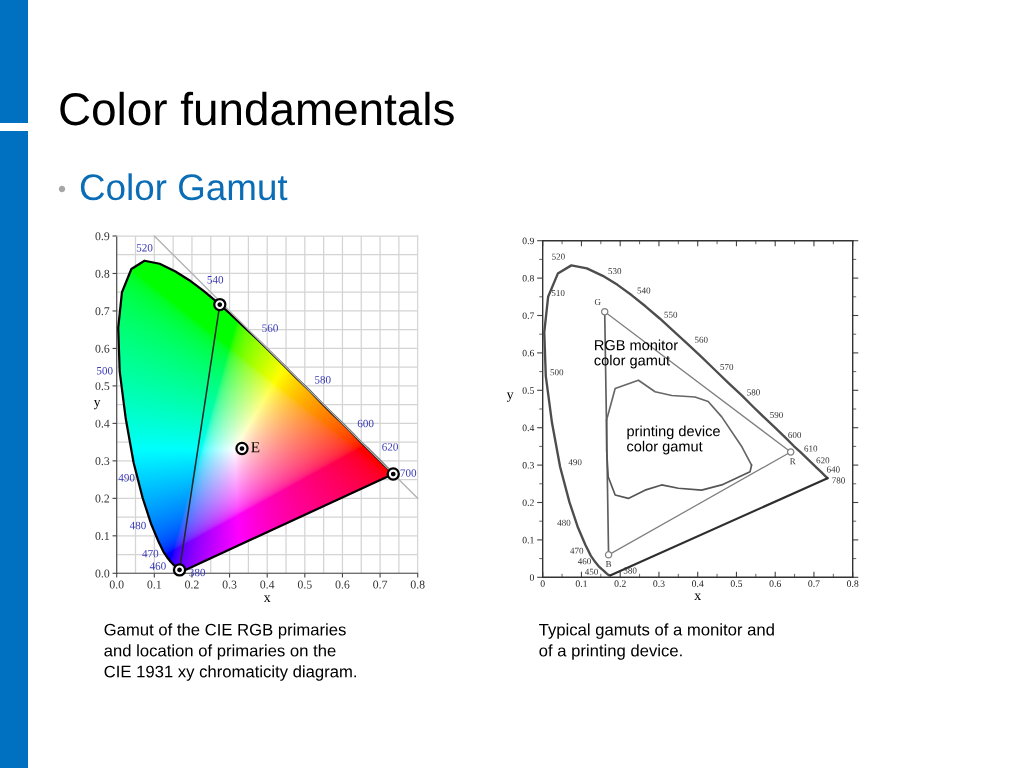 Image resolution: width=1024 pixels, height=768 pixels. What do you see at coordinates (257, 108) in the screenshot?
I see `text: Color fundamentals` at bounding box center [257, 108].